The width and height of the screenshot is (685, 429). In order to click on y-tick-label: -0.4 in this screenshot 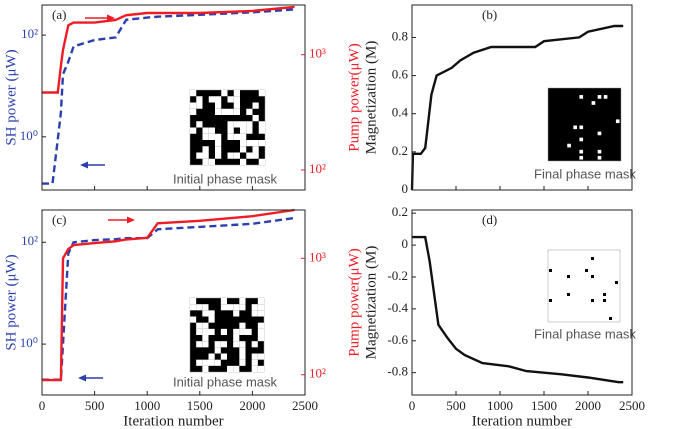, I will do `click(397, 307)`.